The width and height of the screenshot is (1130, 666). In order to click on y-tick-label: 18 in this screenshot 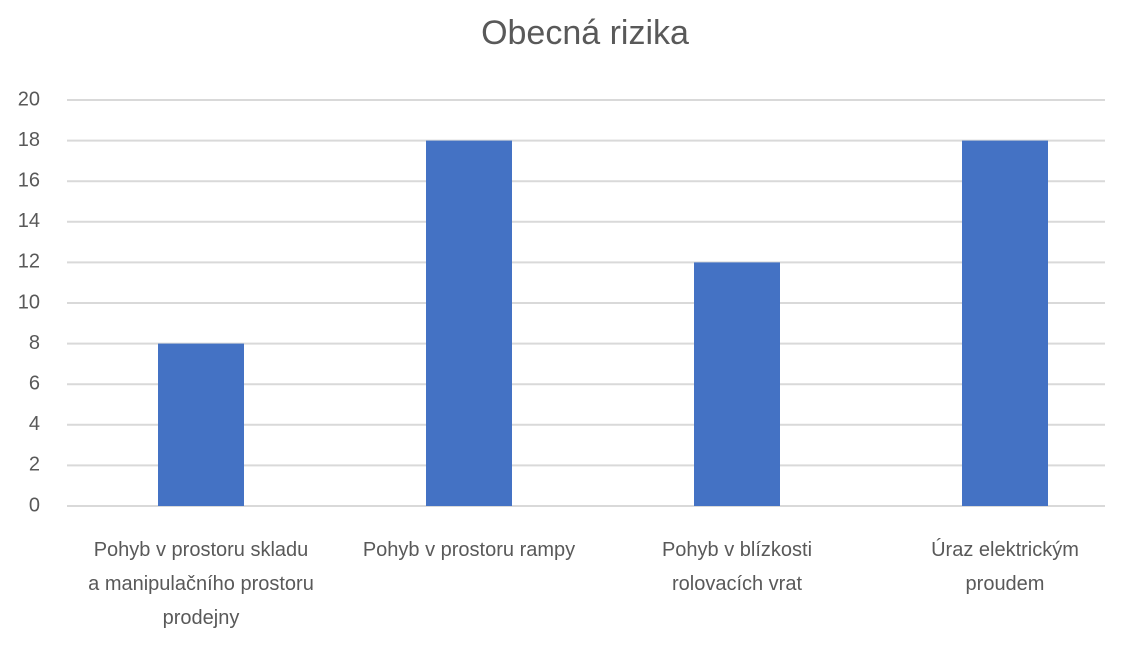, I will do `click(29, 140)`.